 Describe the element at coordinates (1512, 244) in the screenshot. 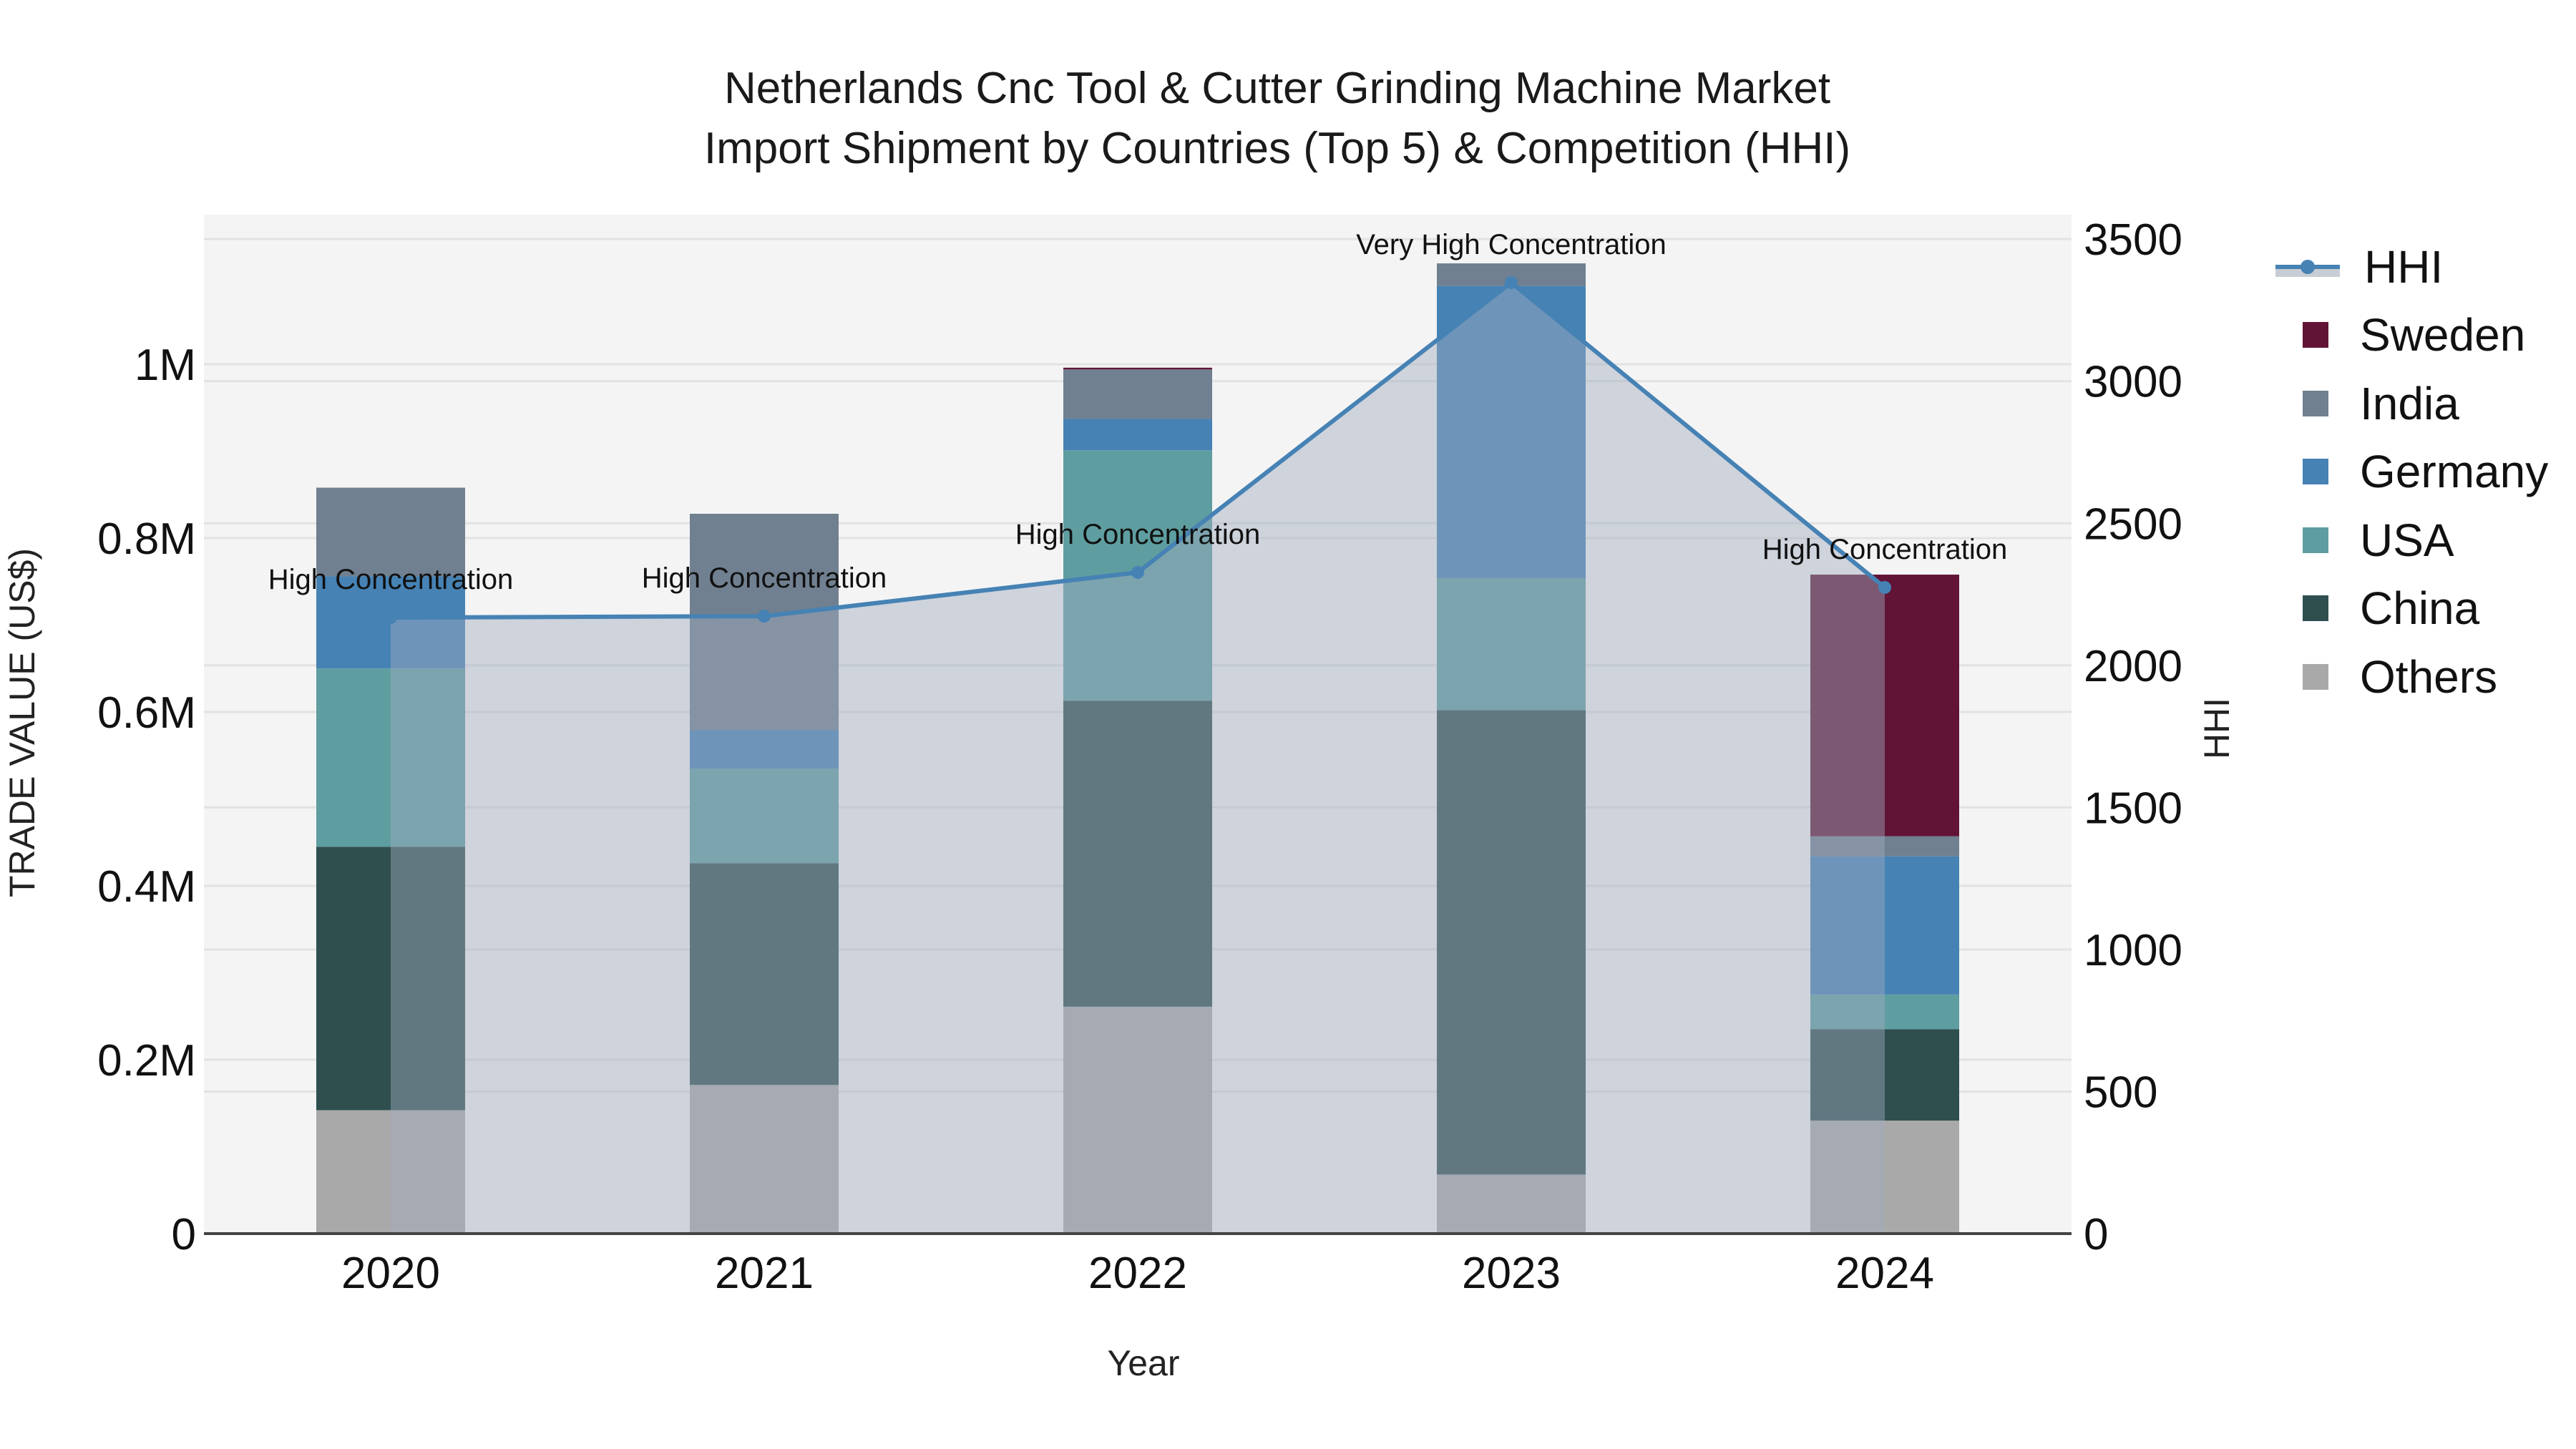

I see `hhi-annotation: Very High Concentration` at that location.